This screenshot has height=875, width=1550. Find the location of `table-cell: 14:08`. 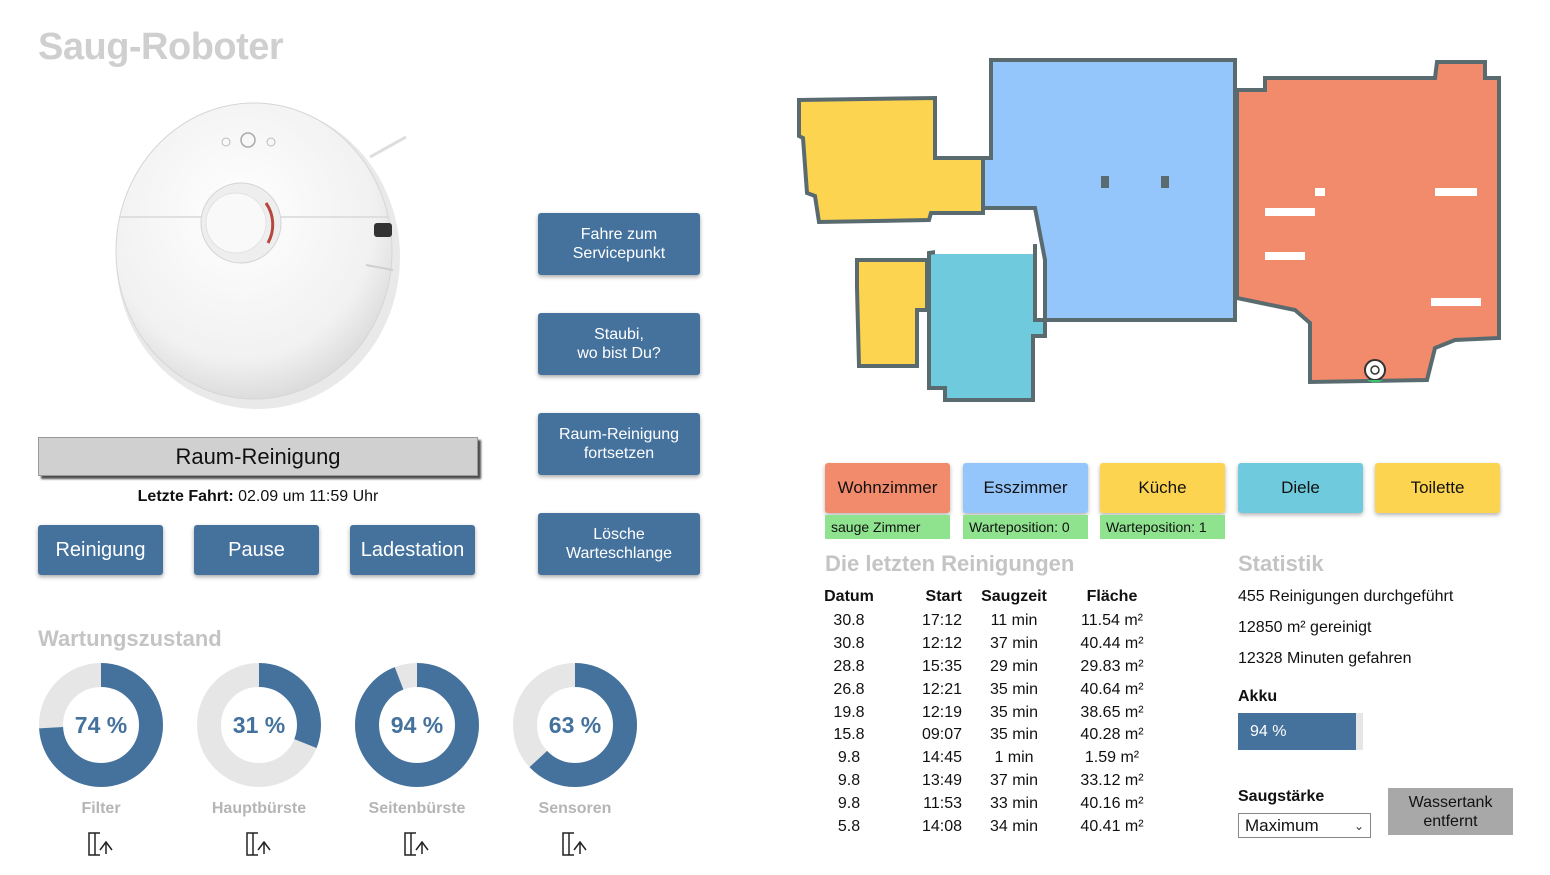

table-cell: 14:08 is located at coordinates (941, 826).